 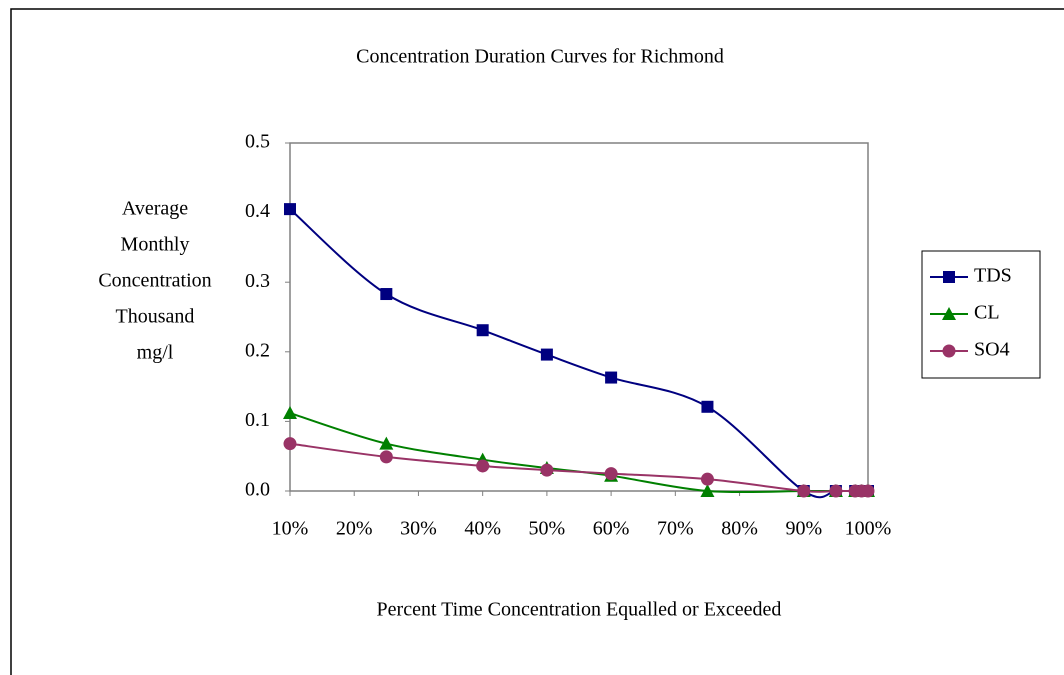 What do you see at coordinates (675, 529) in the screenshot?
I see `x-tick-label: 70%` at bounding box center [675, 529].